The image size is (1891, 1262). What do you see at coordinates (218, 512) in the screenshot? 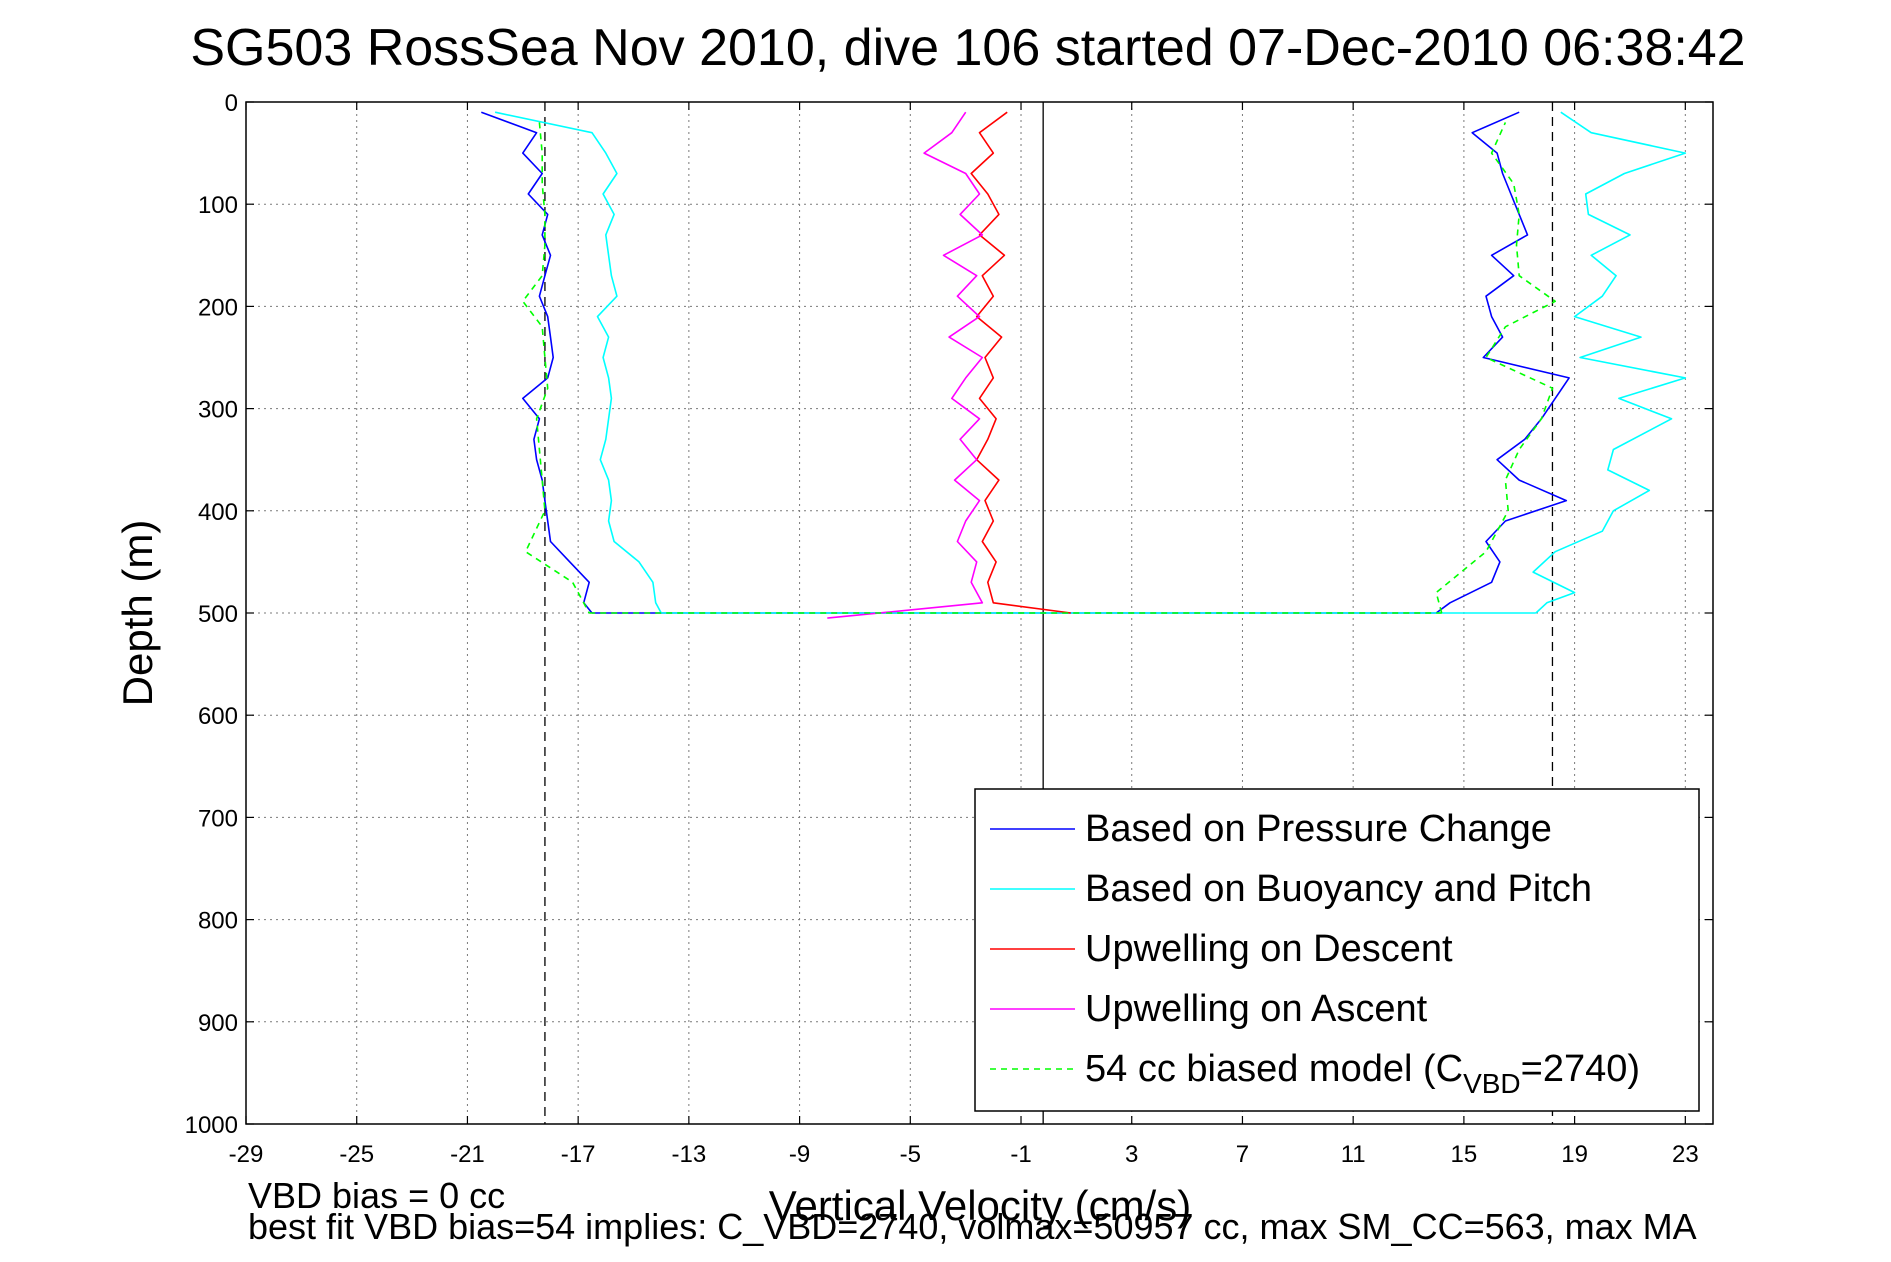
I see `y-tick-label: 400` at bounding box center [218, 512].